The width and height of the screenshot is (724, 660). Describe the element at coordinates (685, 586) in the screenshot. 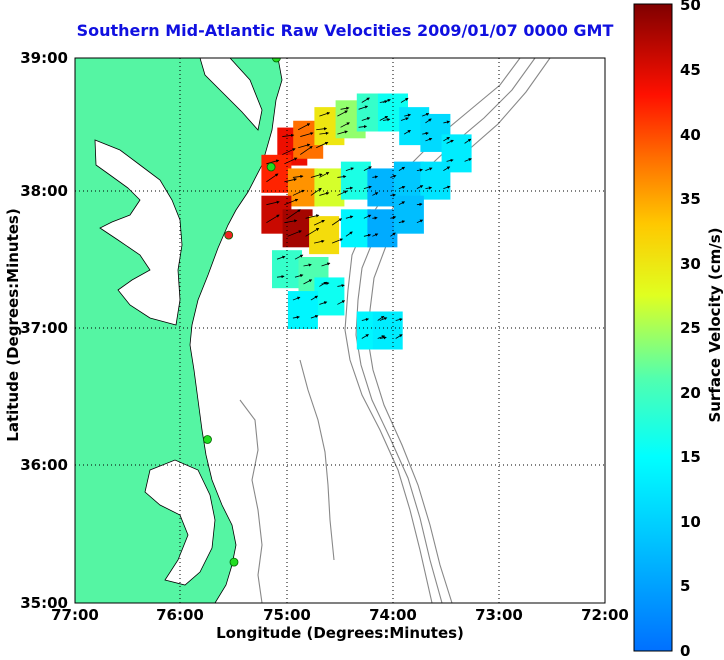

I see `colorbar-tick-label: 5` at that location.